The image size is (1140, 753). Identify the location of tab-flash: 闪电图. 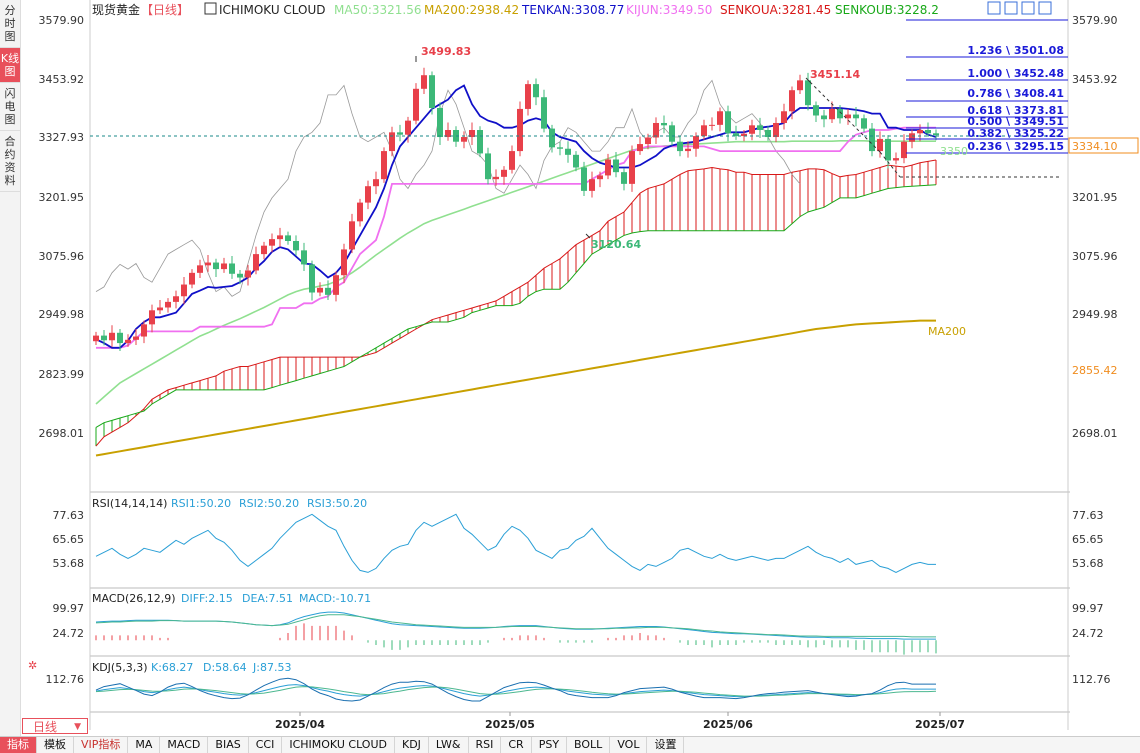
(10, 107).